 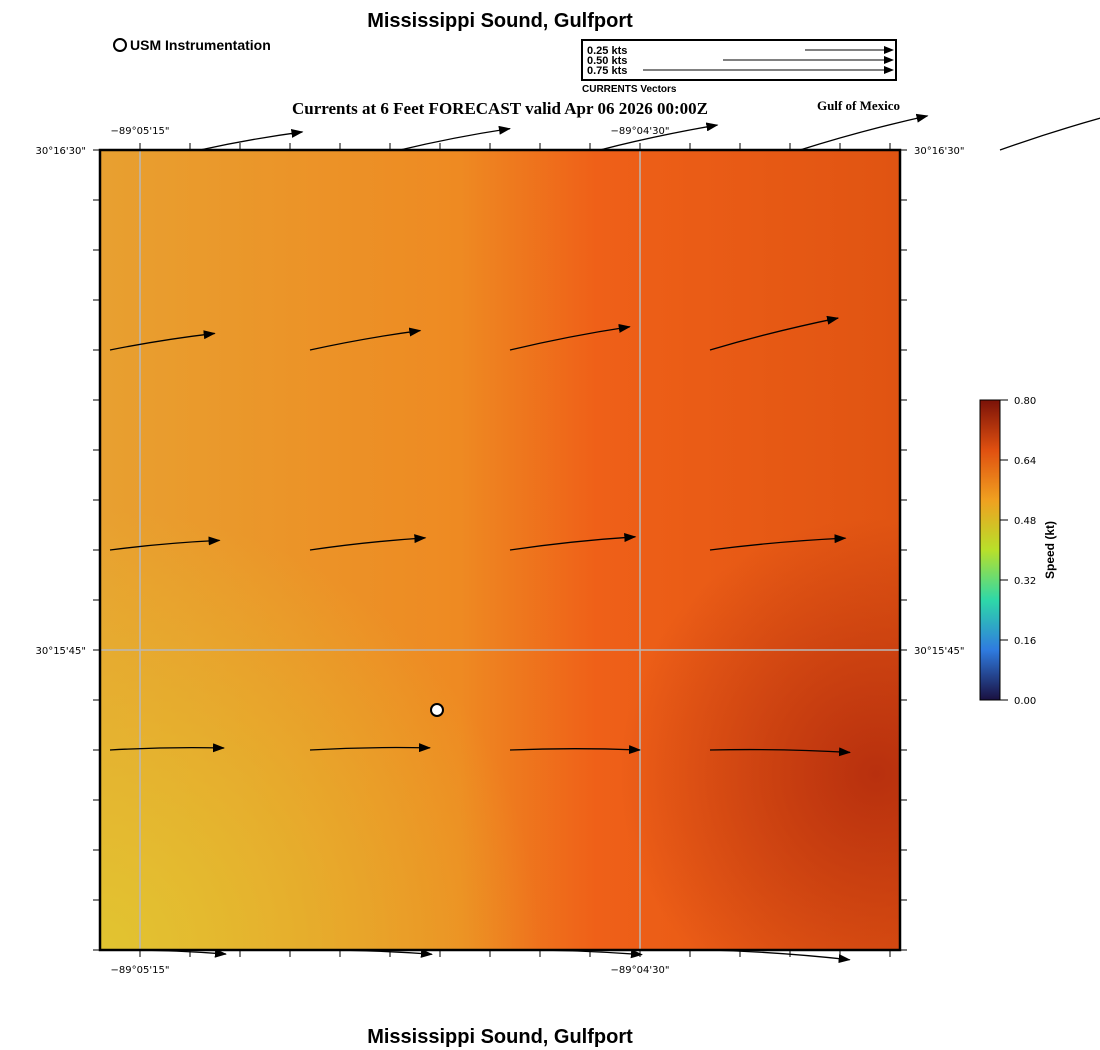 I want to click on lon-label-bottom-1: −89°05'15", so click(x=140, y=970).